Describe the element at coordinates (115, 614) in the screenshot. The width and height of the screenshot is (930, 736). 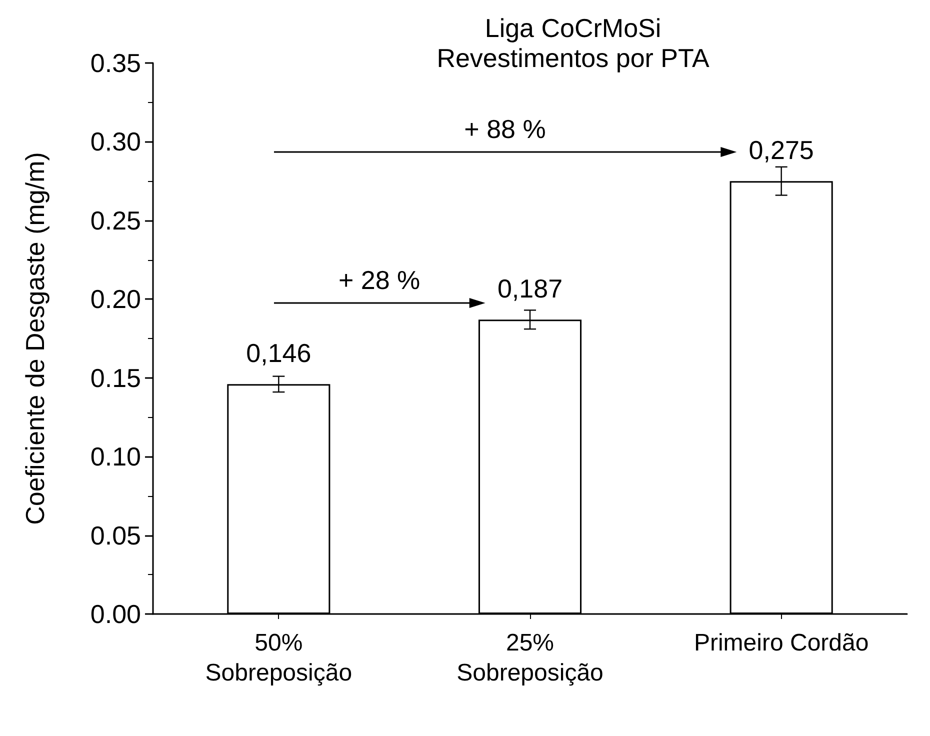
I see `y-tick-label: 0.00` at that location.